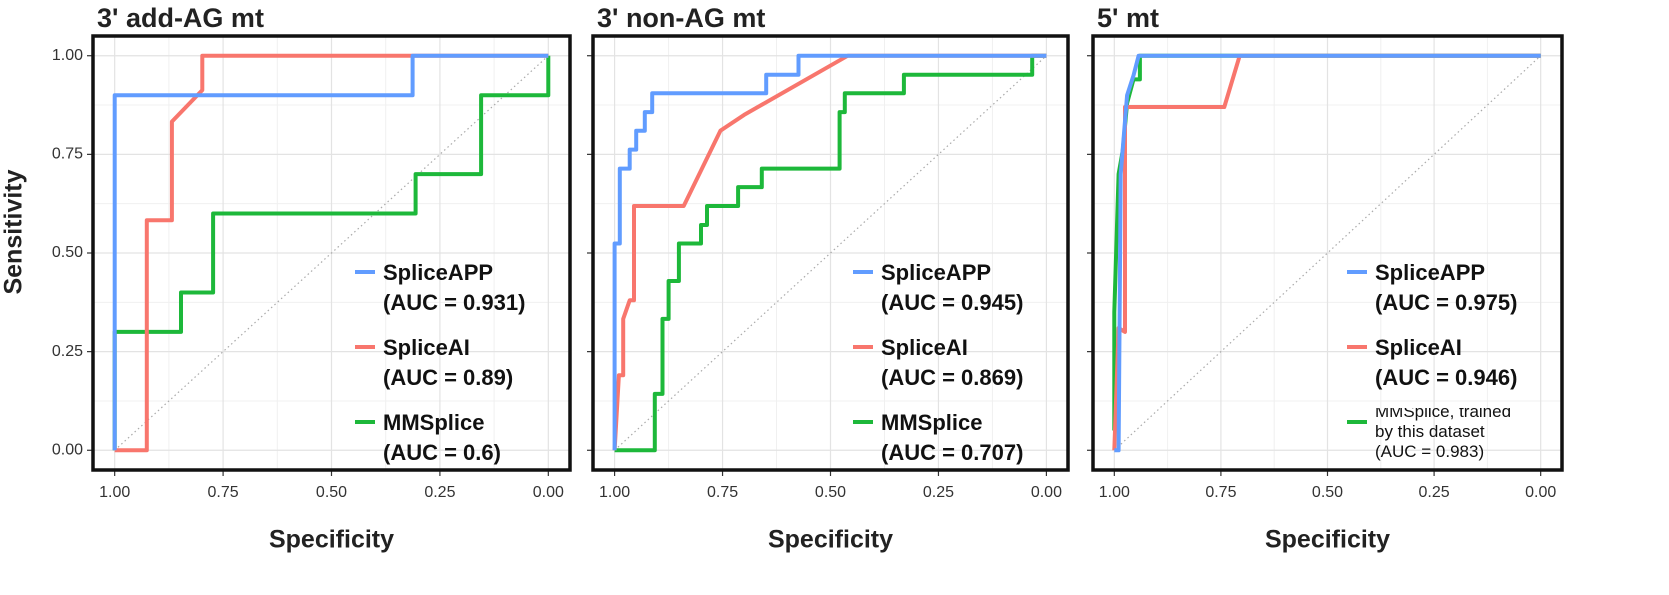  What do you see at coordinates (442, 452) in the screenshot?
I see `legend-auc: (AUC = 0.6)` at bounding box center [442, 452].